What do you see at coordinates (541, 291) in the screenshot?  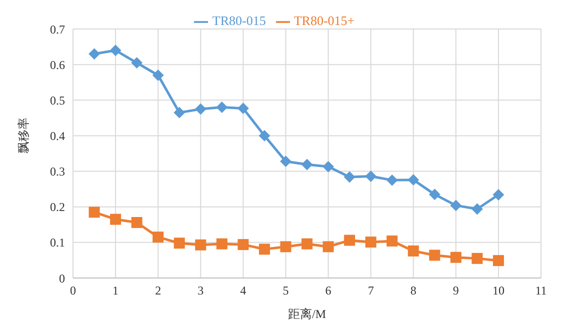 I see `x-tick-label: 11` at bounding box center [541, 291].